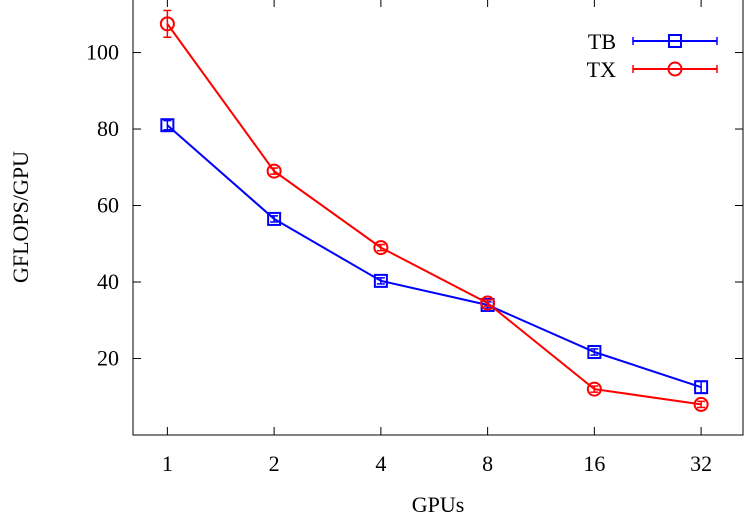 This screenshot has height=530, width=744. I want to click on x-axis-label: GPUs, so click(438, 504).